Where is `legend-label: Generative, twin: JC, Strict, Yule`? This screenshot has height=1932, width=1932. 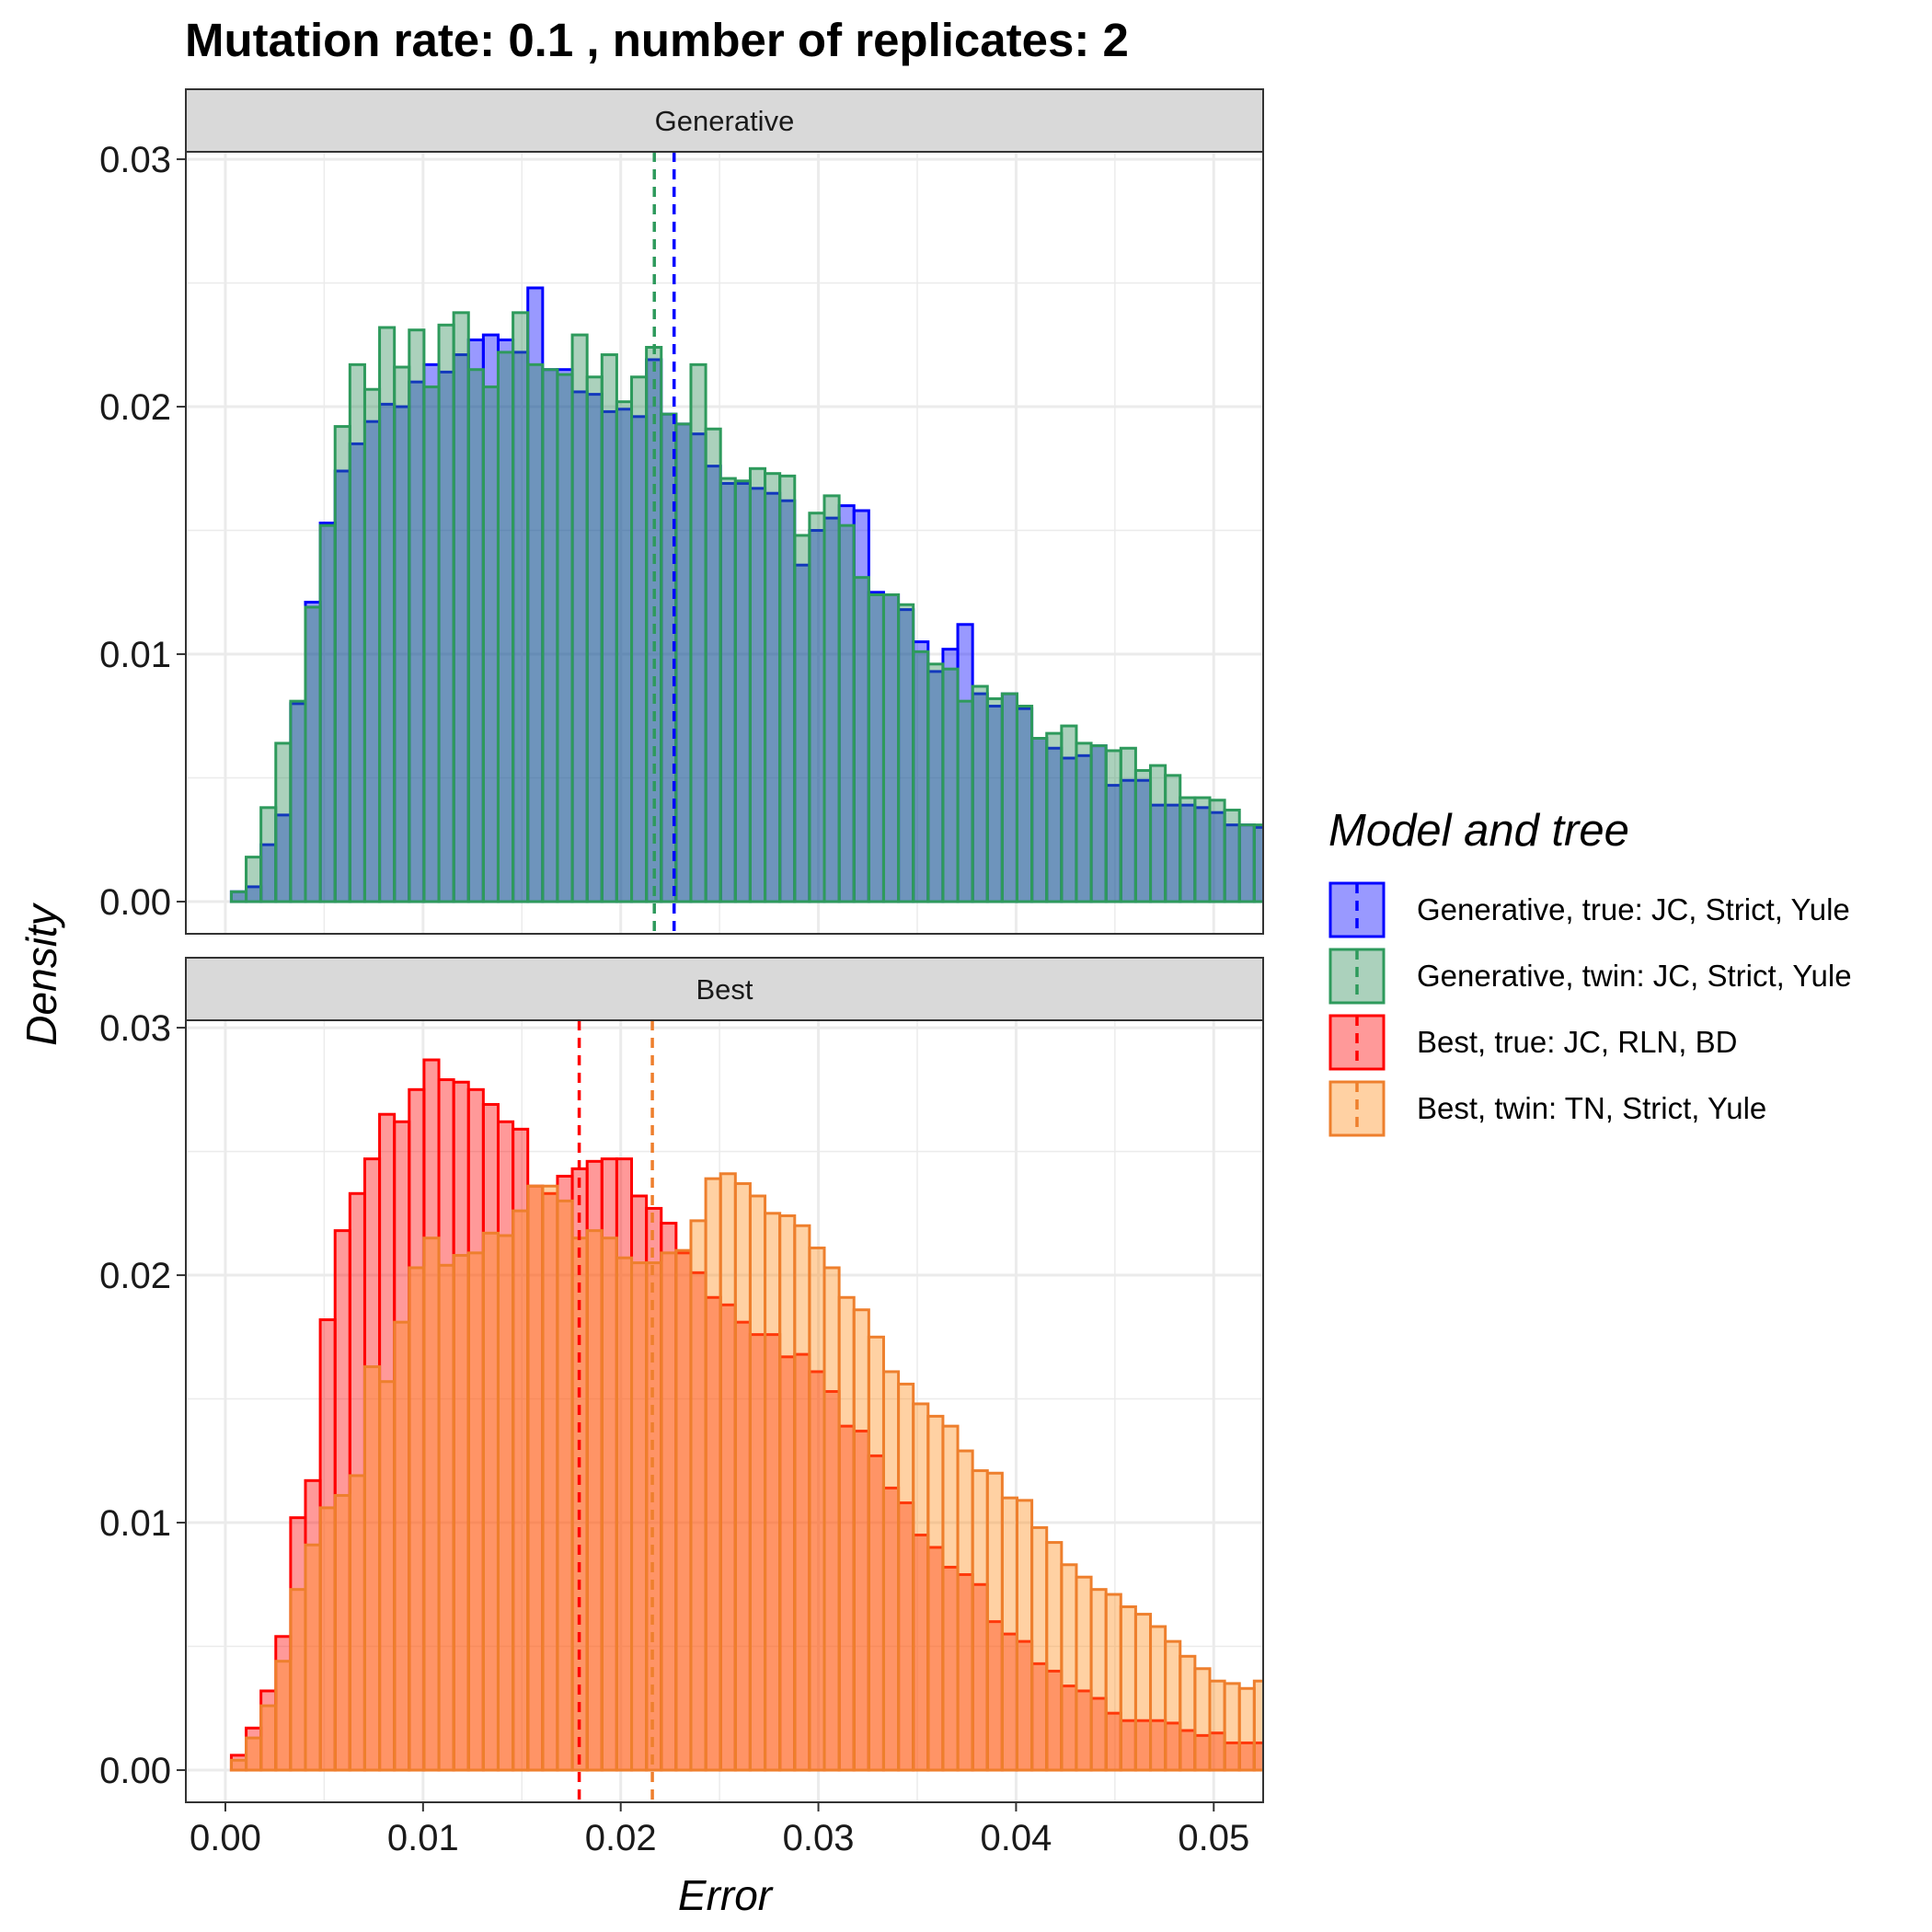
legend-label: Generative, twin: JC, Strict, Yule is located at coordinates (1634, 976).